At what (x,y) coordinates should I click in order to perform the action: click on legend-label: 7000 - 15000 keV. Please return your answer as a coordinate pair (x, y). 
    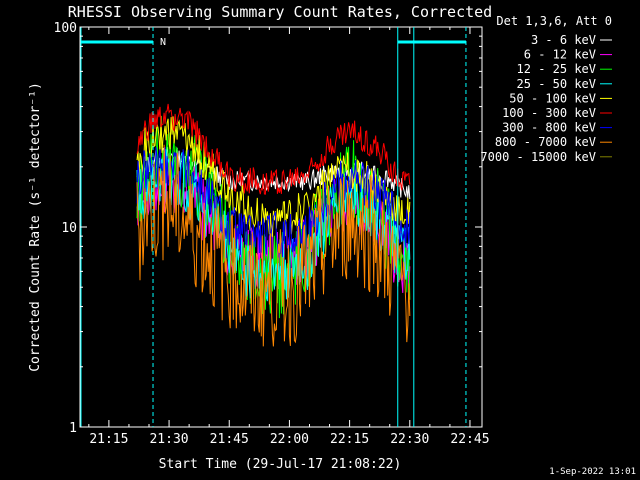
    Looking at the image, I should click on (538, 157).